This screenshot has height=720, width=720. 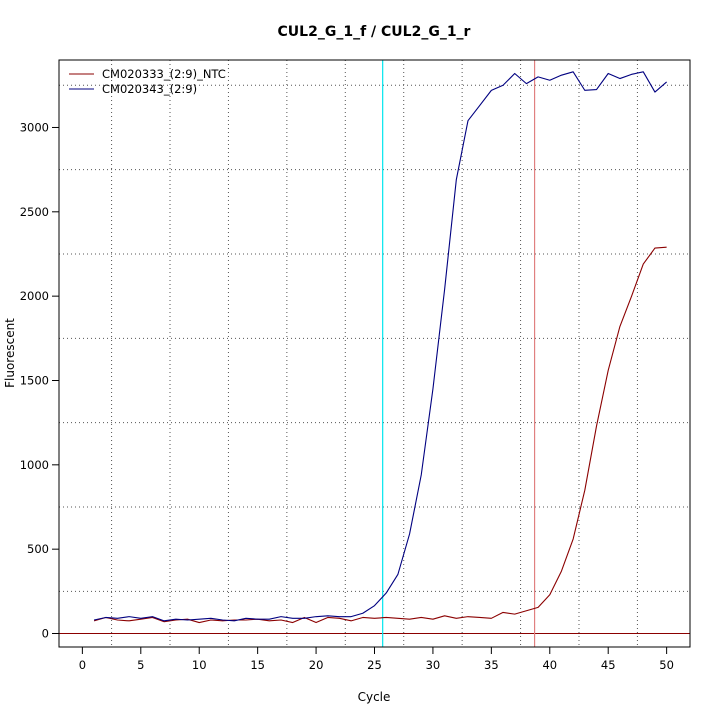 What do you see at coordinates (34, 296) in the screenshot?
I see `y-tick-label: 2000` at bounding box center [34, 296].